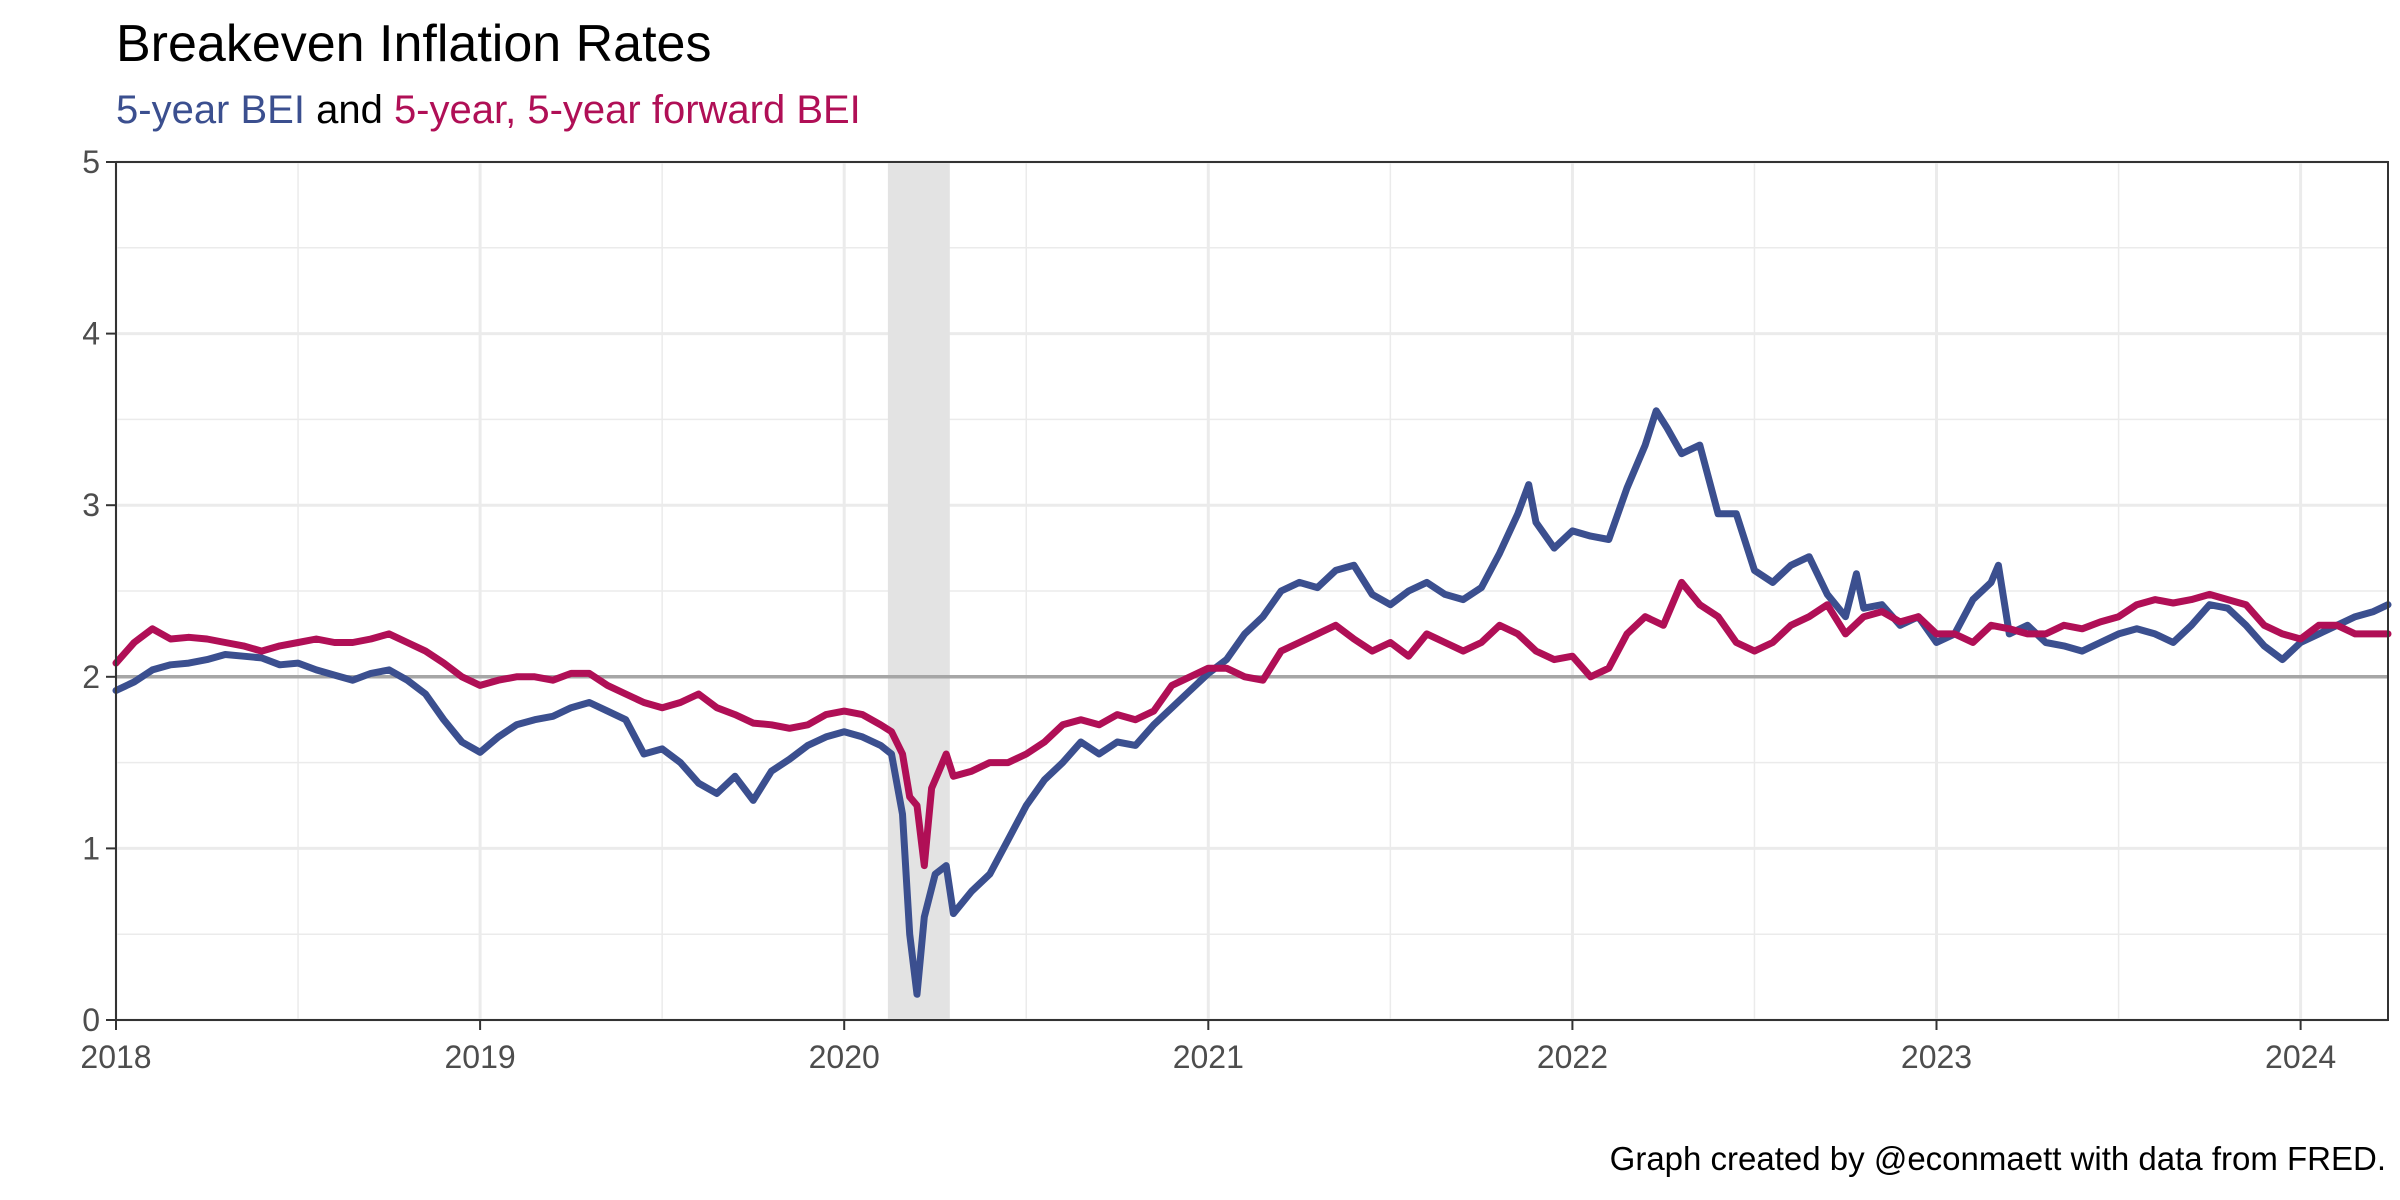 The height and width of the screenshot is (1200, 2400). Describe the element at coordinates (349, 110) in the screenshot. I see `subtitle-connector: and` at that location.